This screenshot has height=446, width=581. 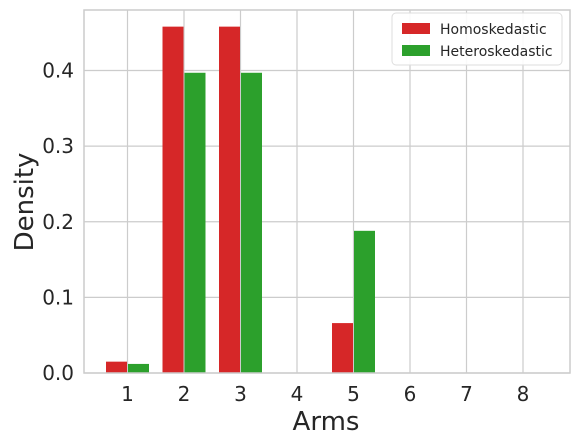 What do you see at coordinates (240, 394) in the screenshot?
I see `x-tick-label: 3` at bounding box center [240, 394].